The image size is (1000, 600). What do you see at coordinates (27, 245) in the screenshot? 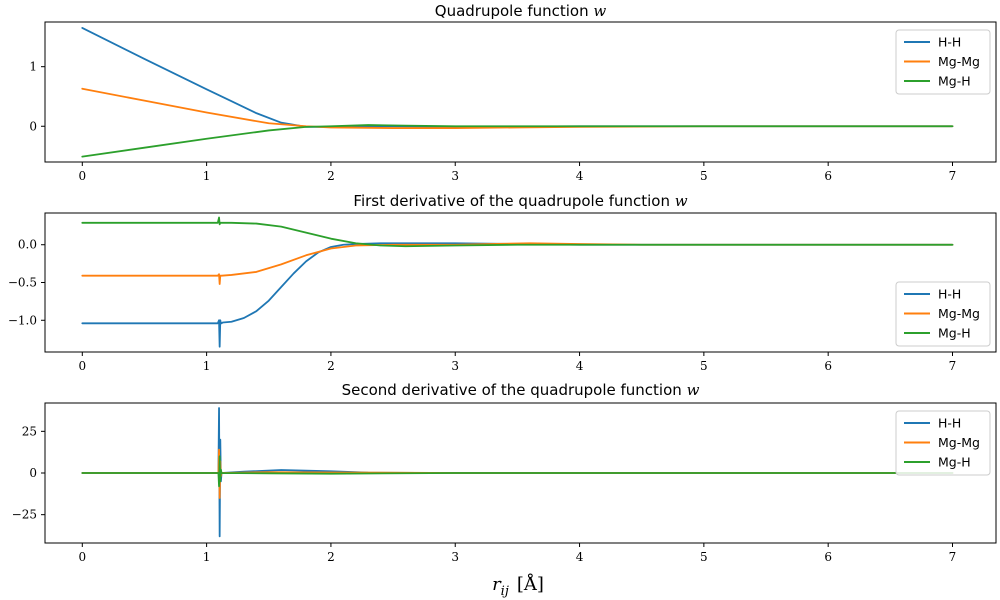
I see `y-tick-label: 0.0` at bounding box center [27, 245].